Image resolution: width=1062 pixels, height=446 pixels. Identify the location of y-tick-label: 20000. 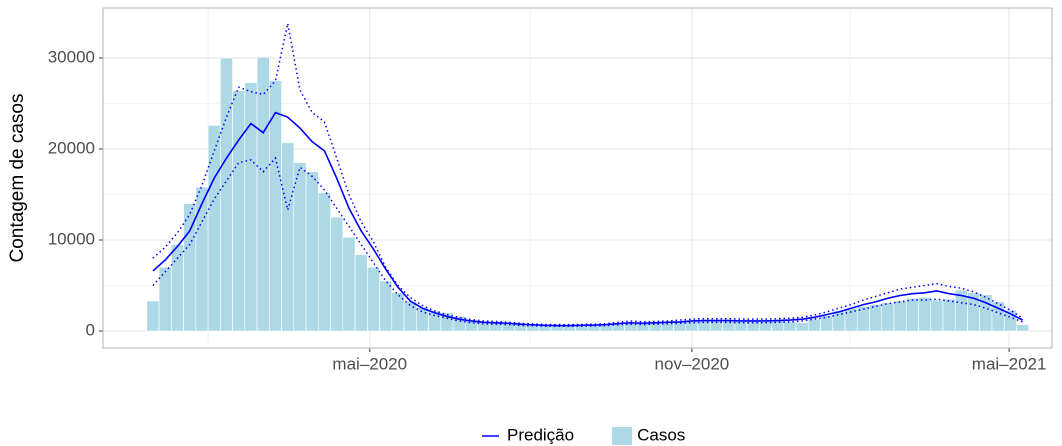
(71, 148).